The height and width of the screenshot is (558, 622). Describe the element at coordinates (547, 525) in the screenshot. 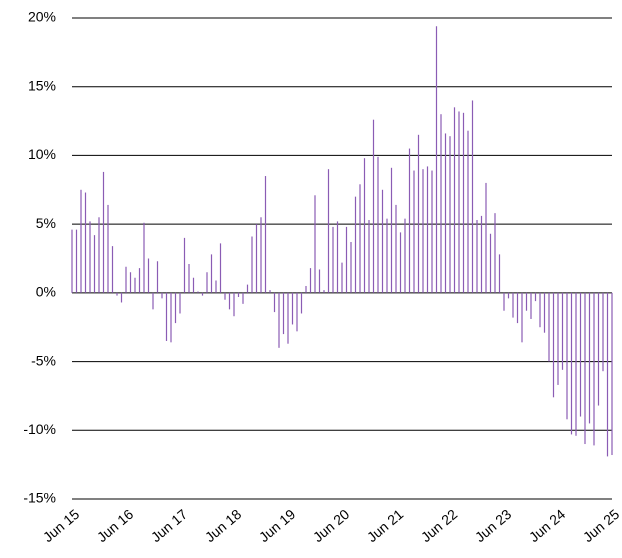

I see `x-tick-label: Jun 24` at that location.